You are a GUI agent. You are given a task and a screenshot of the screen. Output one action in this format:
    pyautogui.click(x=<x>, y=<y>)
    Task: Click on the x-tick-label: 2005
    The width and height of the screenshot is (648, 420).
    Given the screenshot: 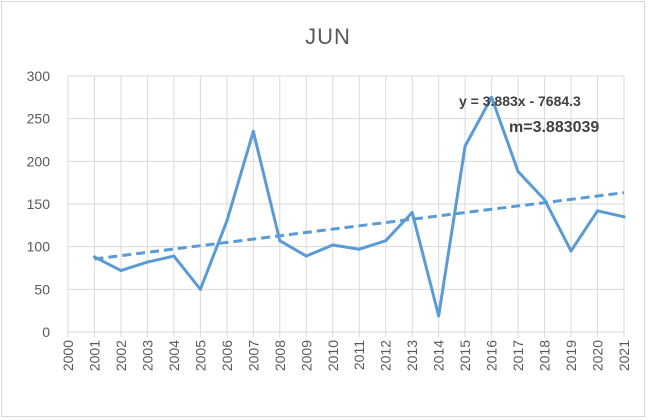 What is the action you would take?
    pyautogui.click(x=200, y=355)
    